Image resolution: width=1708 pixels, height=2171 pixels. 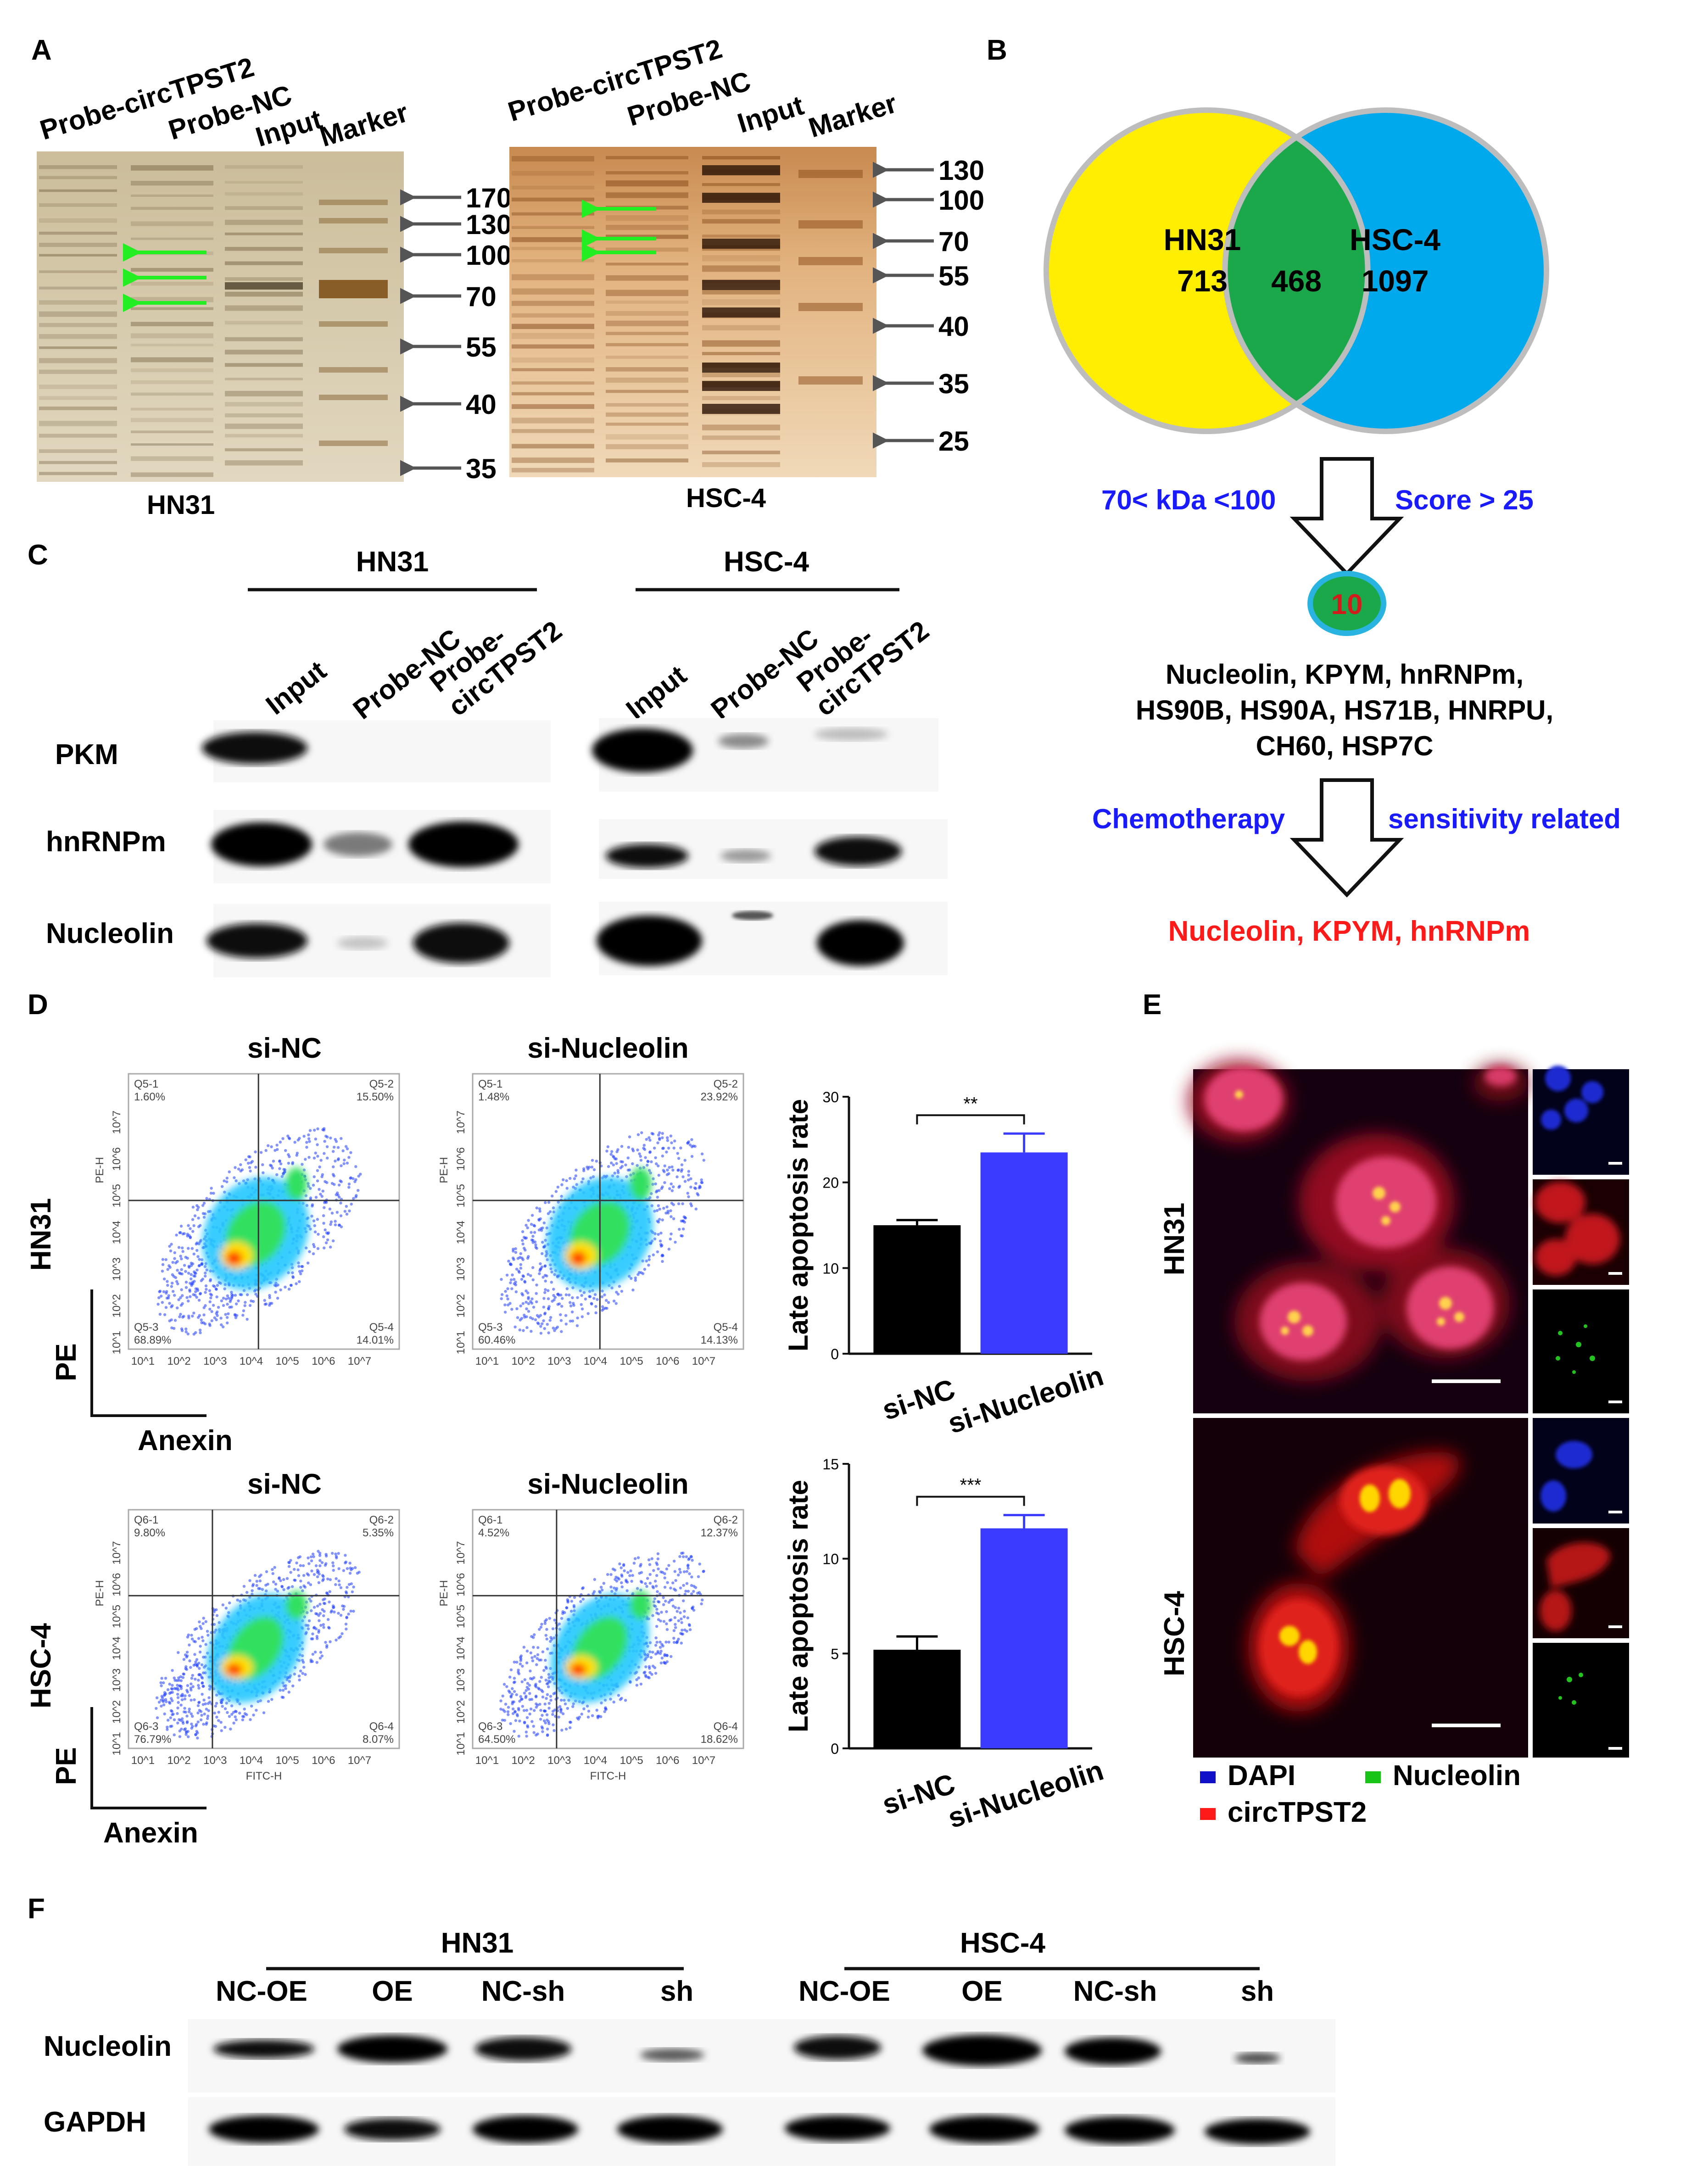 I want to click on flow-tick-x: 10^7, so click(x=359, y=1361).